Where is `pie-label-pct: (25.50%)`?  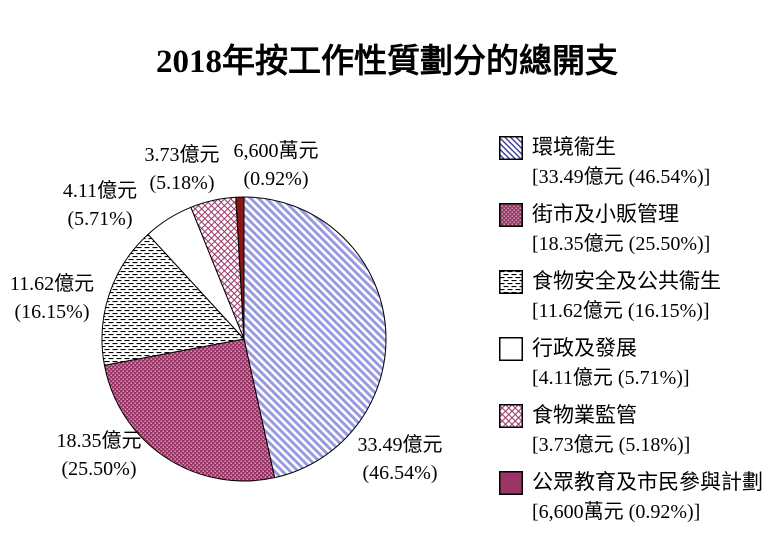 pie-label-pct: (25.50%) is located at coordinates (99, 469).